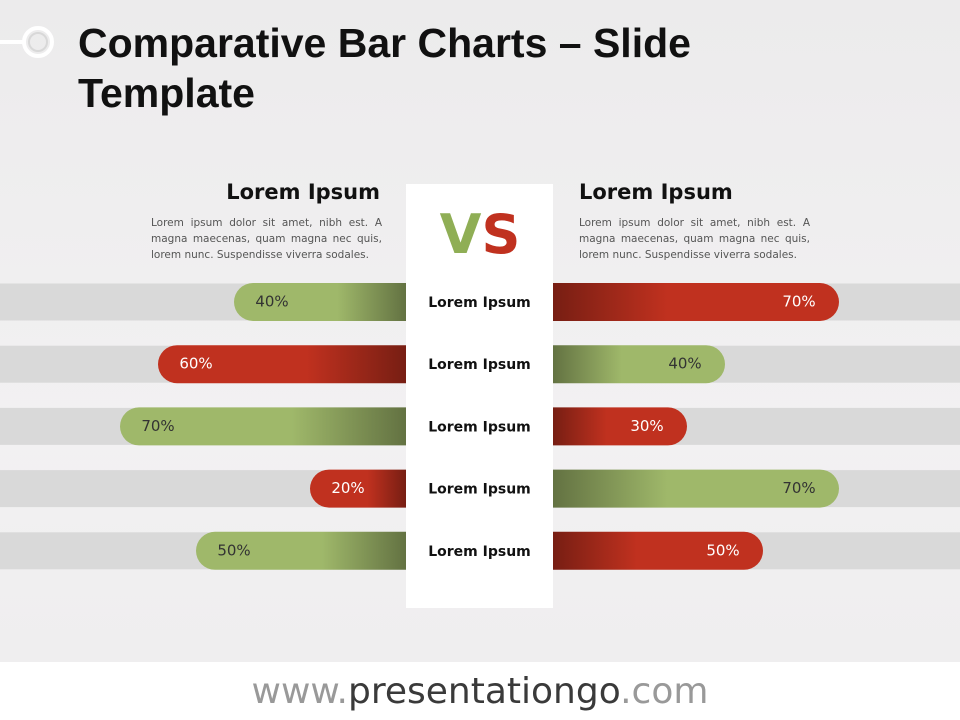 The height and width of the screenshot is (720, 960). Describe the element at coordinates (479, 396) in the screenshot. I see `center-panel` at that location.